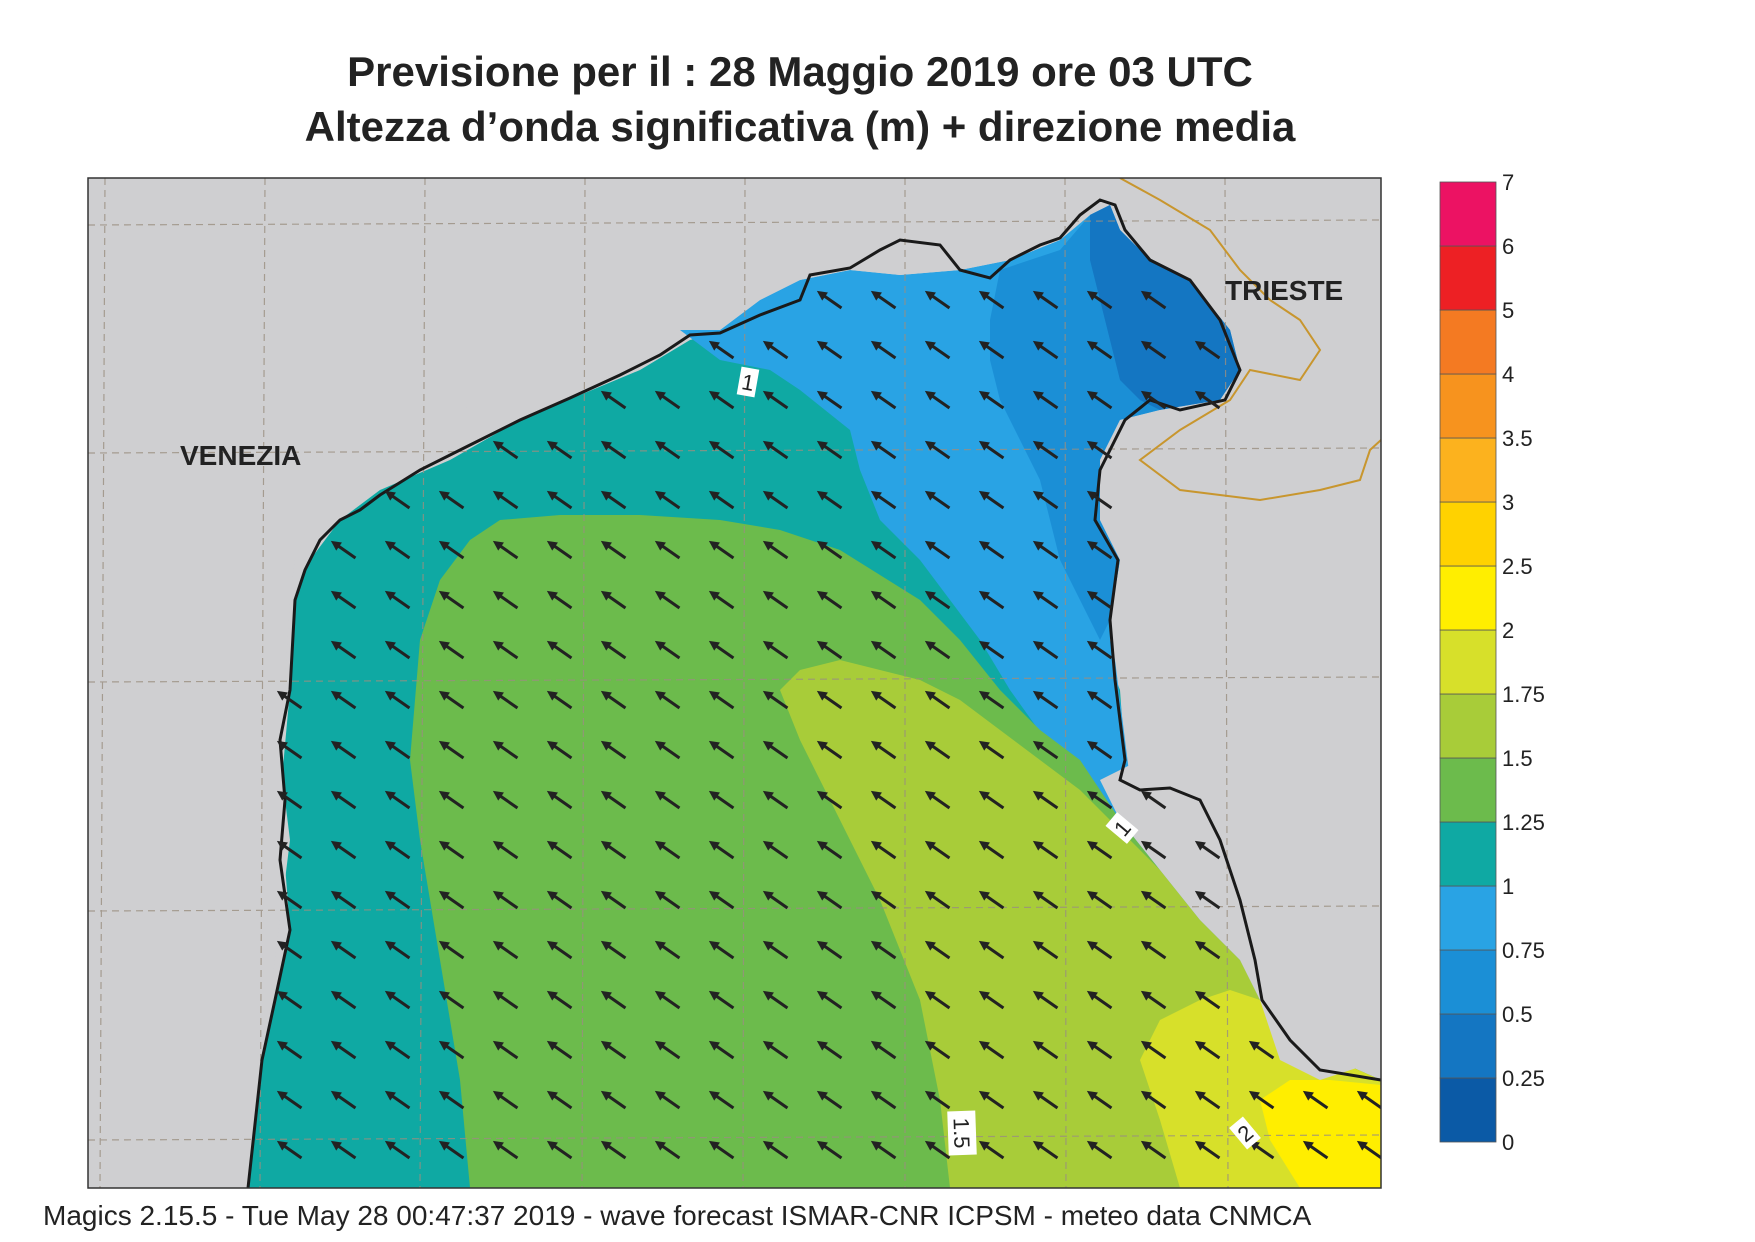 The width and height of the screenshot is (1755, 1242). Describe the element at coordinates (1523, 950) in the screenshot. I see `legend-label: 0.75` at that location.